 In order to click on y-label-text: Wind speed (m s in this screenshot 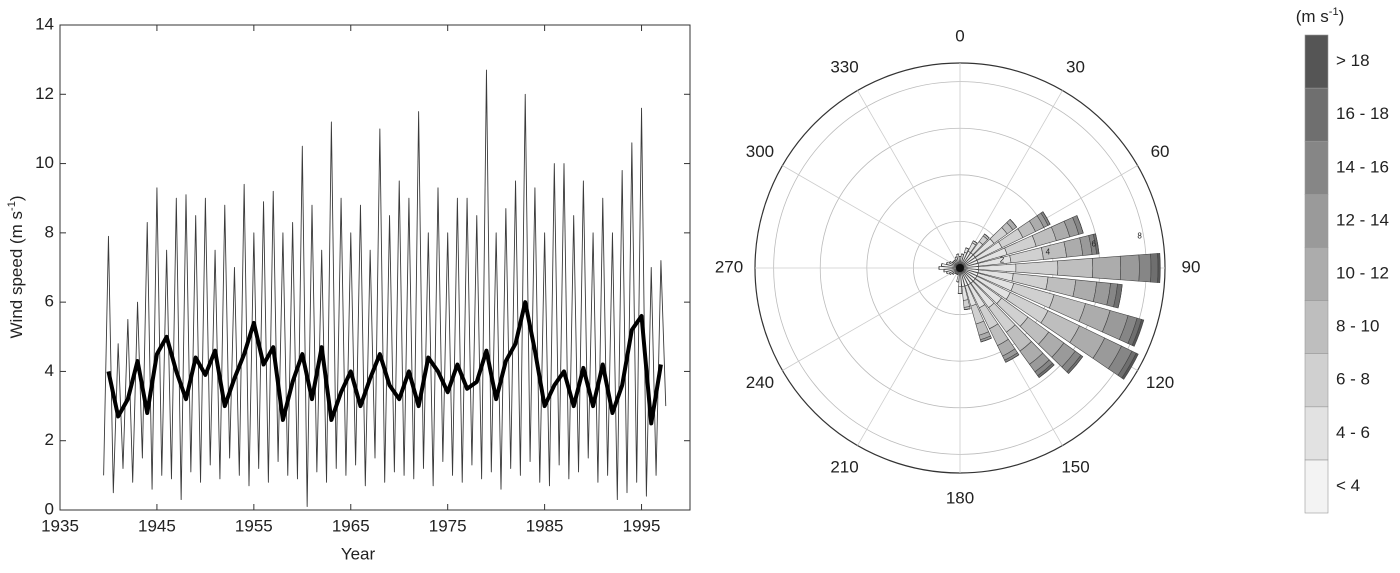, I will do `click(16, 275)`.